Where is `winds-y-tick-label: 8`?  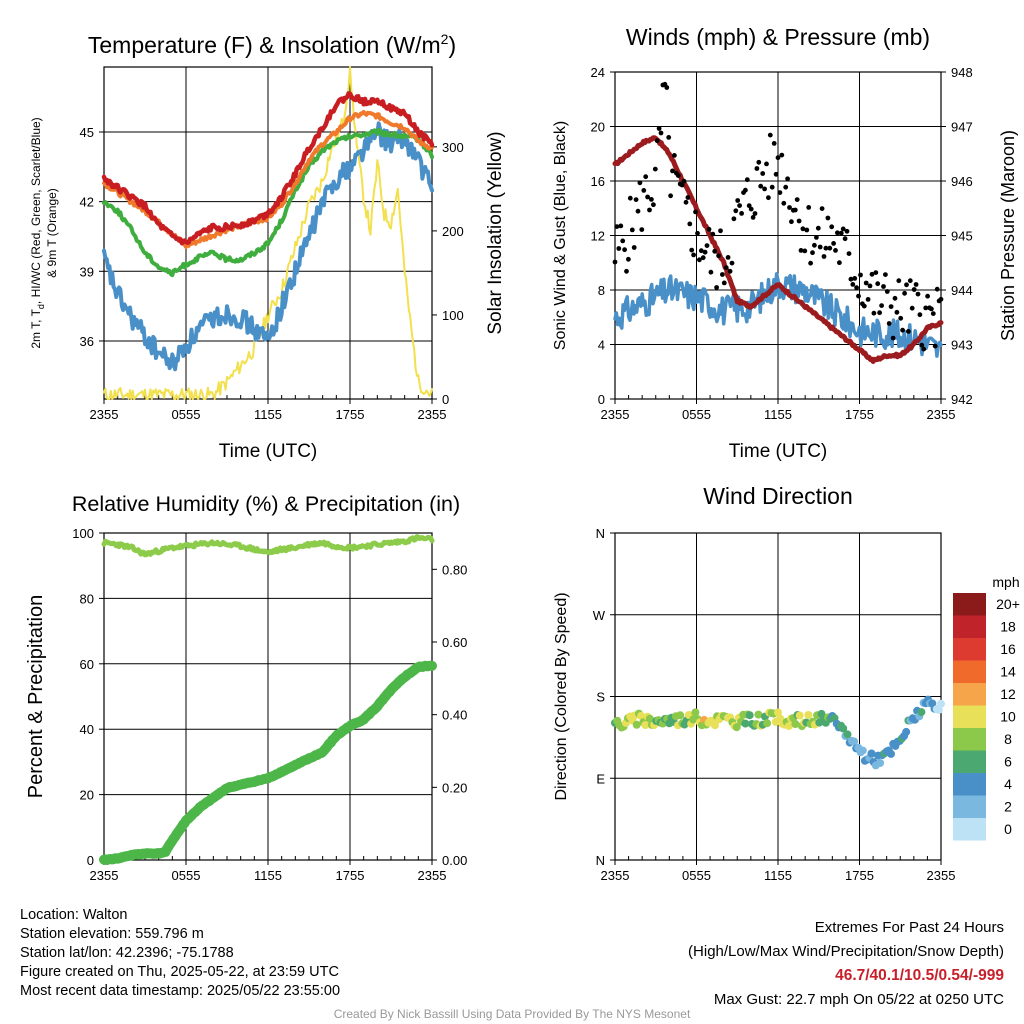
winds-y-tick-label: 8 is located at coordinates (601, 290).